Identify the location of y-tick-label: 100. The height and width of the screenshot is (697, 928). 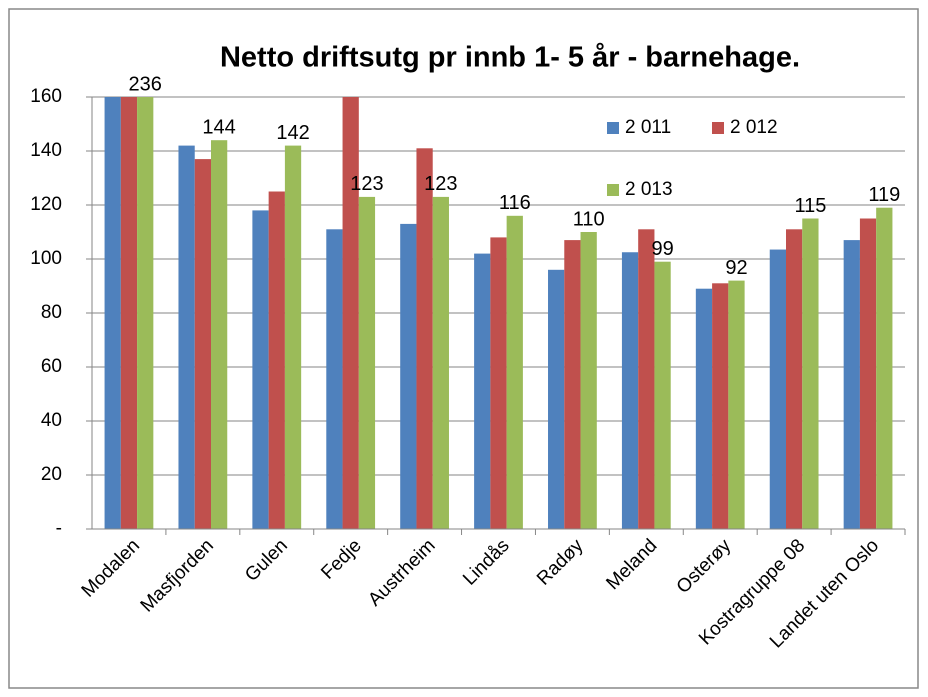
(46, 258).